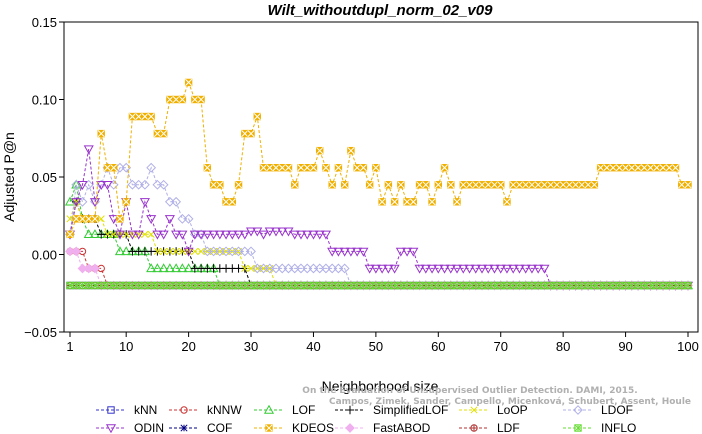 This screenshot has height=434, width=702. I want to click on x-tick-label: 40, so click(313, 346).